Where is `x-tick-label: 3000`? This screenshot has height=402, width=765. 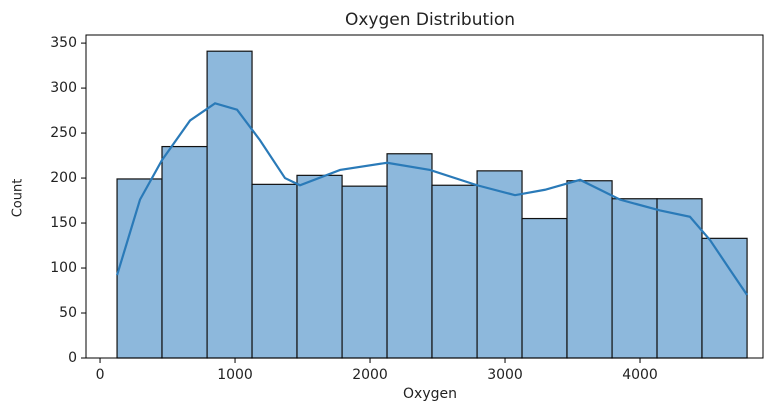 x-tick-label: 3000 is located at coordinates (505, 375).